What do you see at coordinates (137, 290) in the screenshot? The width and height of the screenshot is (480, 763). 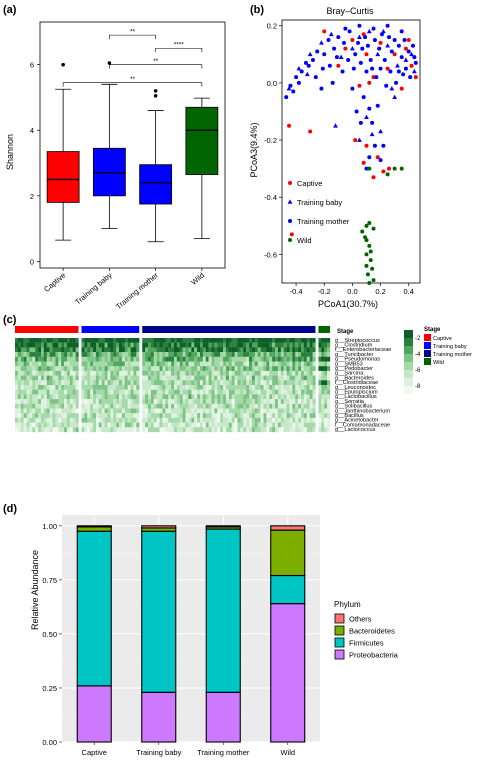 I see `boxplot-xtick-label-2: Training mother` at bounding box center [137, 290].